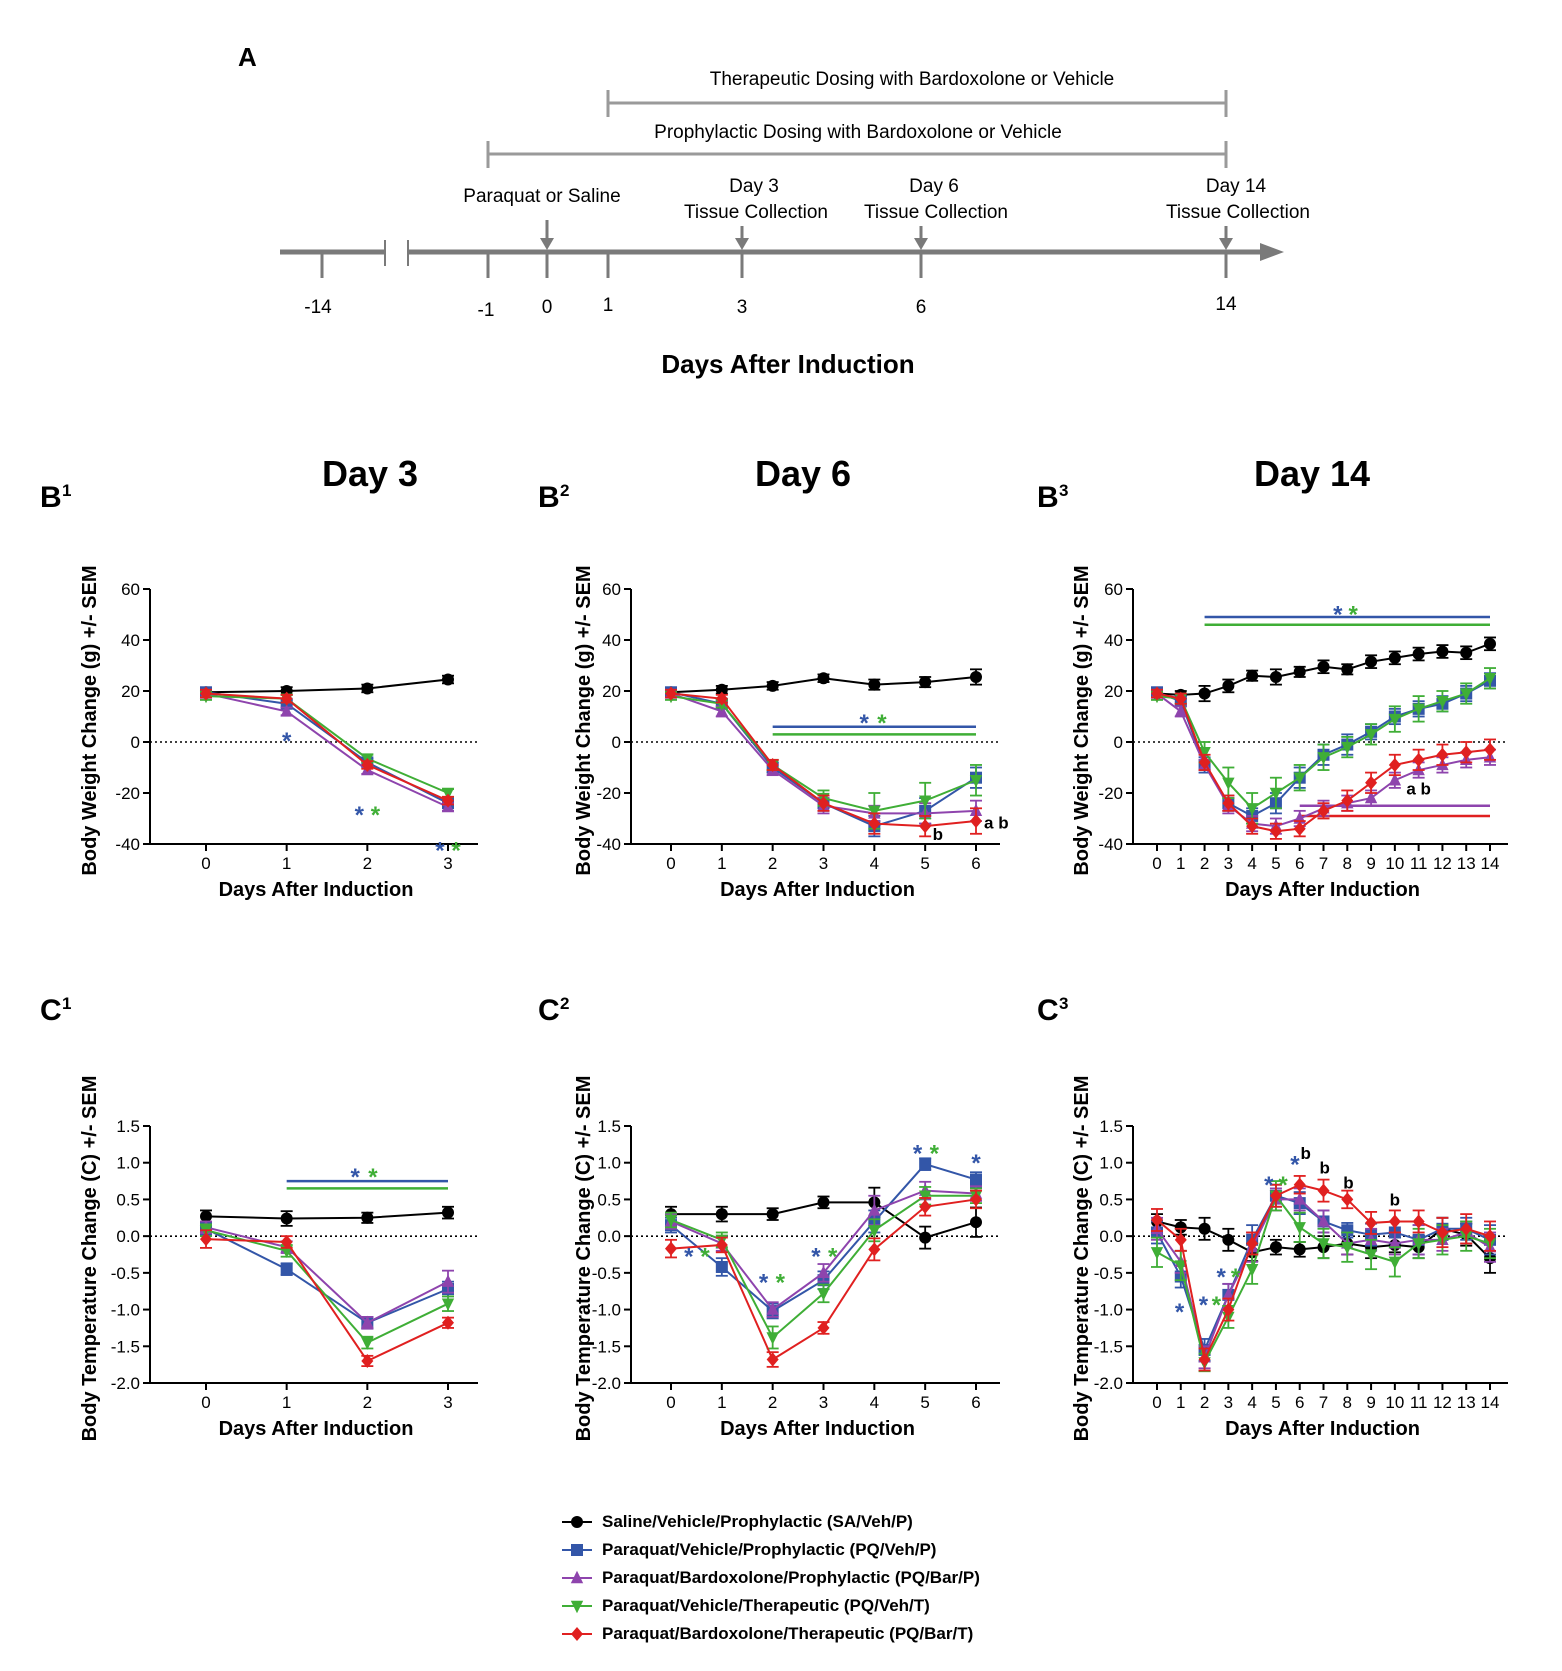 The height and width of the screenshot is (1671, 1562). I want to click on timeline-tick-label: 0, so click(547, 307).